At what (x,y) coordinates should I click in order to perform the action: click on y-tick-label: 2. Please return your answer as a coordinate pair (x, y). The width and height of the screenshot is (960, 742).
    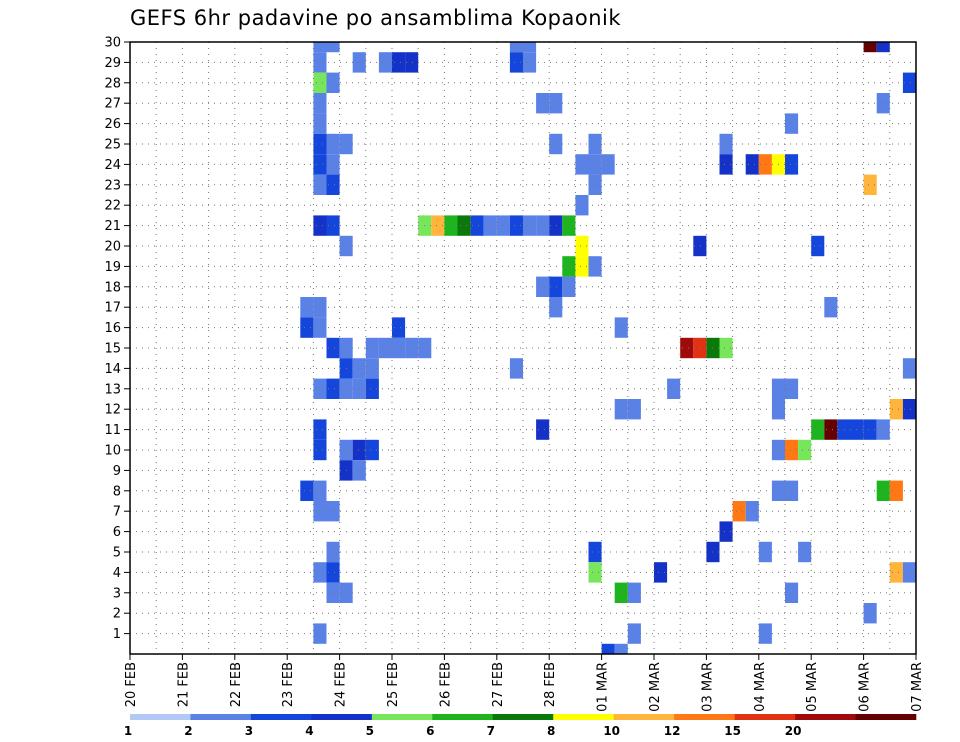
    Looking at the image, I should click on (117, 614).